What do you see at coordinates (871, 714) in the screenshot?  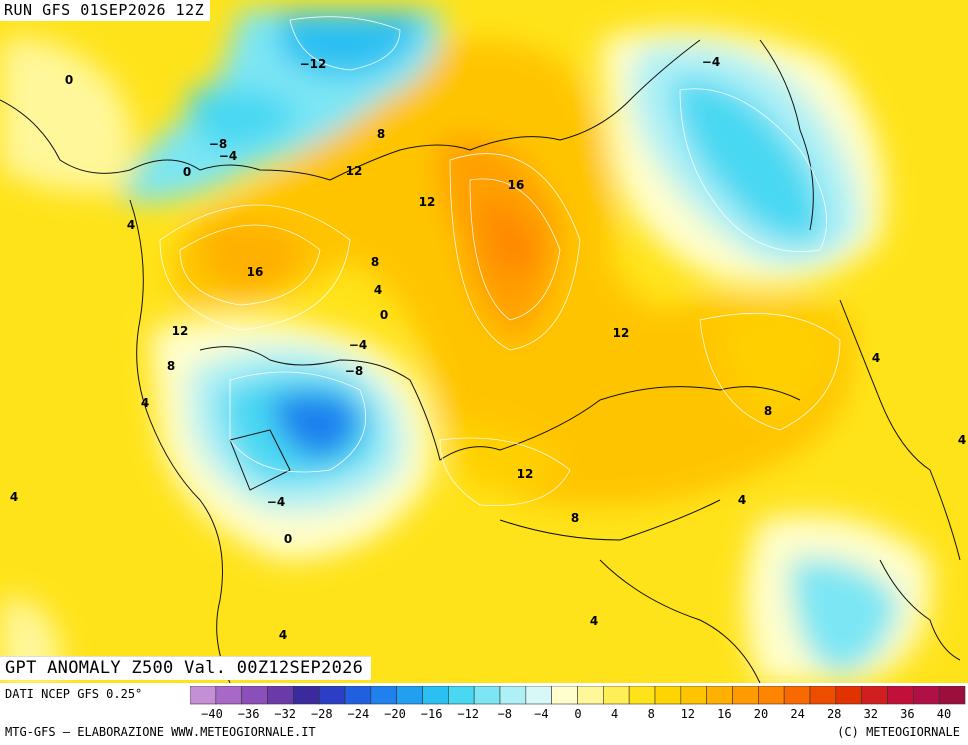 I see `legend-tick-label: 32` at bounding box center [871, 714].